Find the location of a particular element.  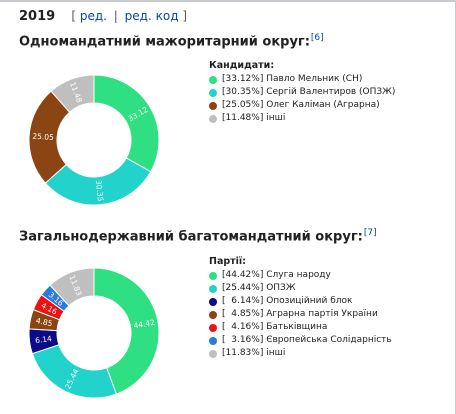

legend-label: [25.05%] Олег Каліман (Аграрна) is located at coordinates (301, 105).